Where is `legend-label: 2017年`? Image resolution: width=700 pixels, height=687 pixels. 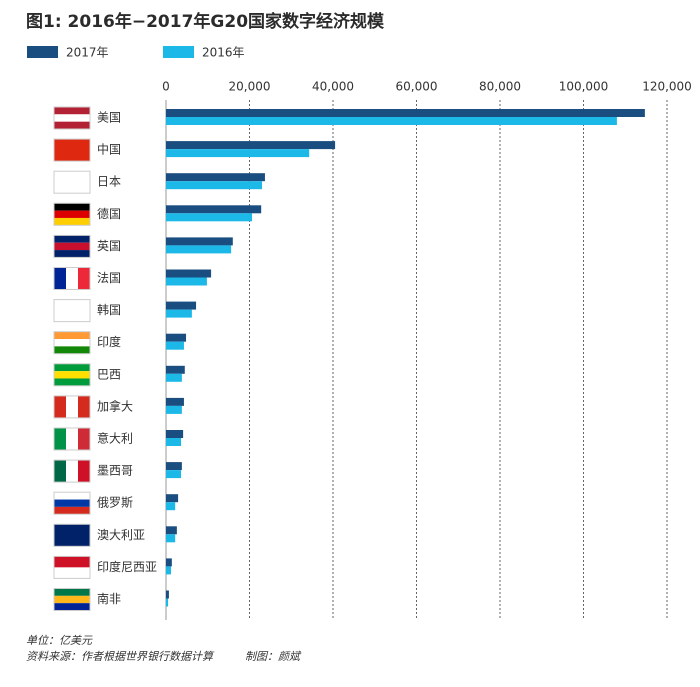 legend-label: 2017年 is located at coordinates (87, 53).